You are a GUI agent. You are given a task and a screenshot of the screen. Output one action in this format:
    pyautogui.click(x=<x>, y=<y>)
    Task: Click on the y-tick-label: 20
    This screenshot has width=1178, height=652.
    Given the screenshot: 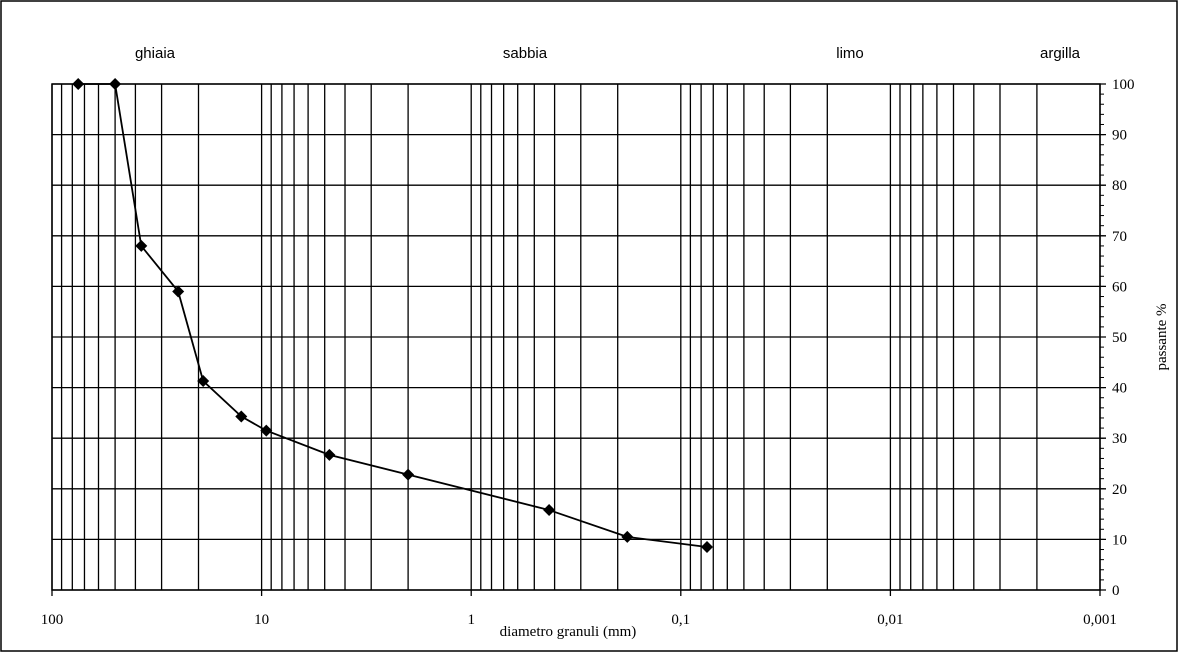 What is the action you would take?
    pyautogui.click(x=1119, y=490)
    